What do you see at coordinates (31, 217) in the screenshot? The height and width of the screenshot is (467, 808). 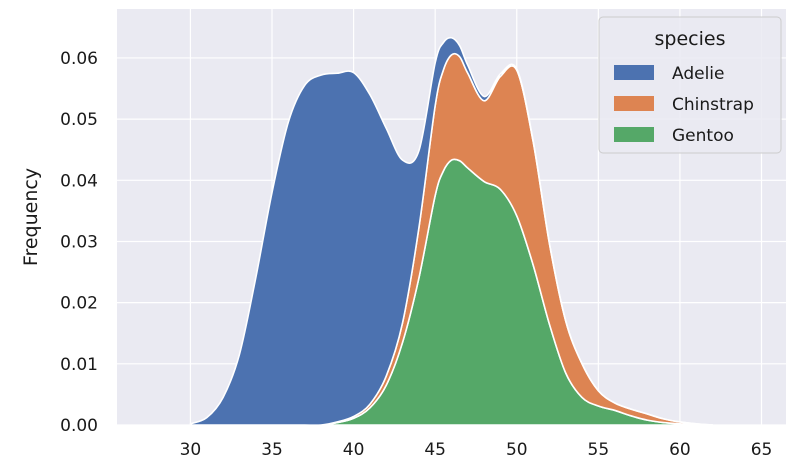 I see `y-axis-label: Frequency` at bounding box center [31, 217].